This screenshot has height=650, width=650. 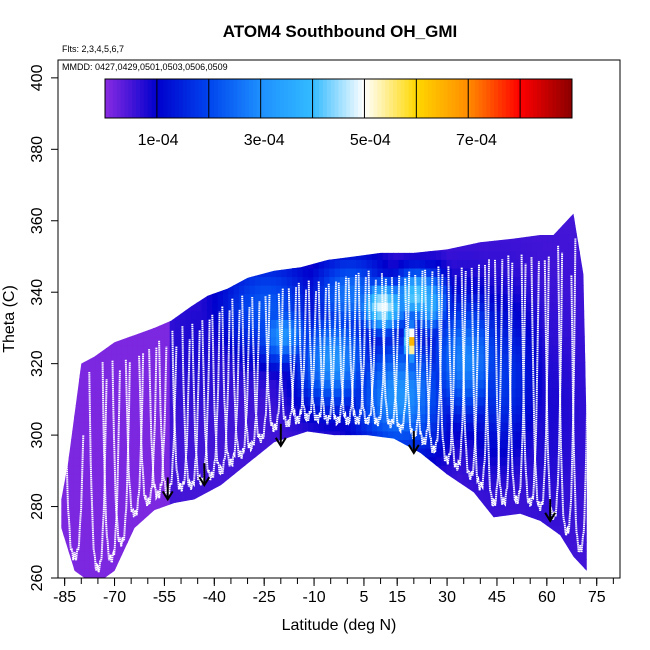 I want to click on bottom-arrow, so click(x=413, y=442).